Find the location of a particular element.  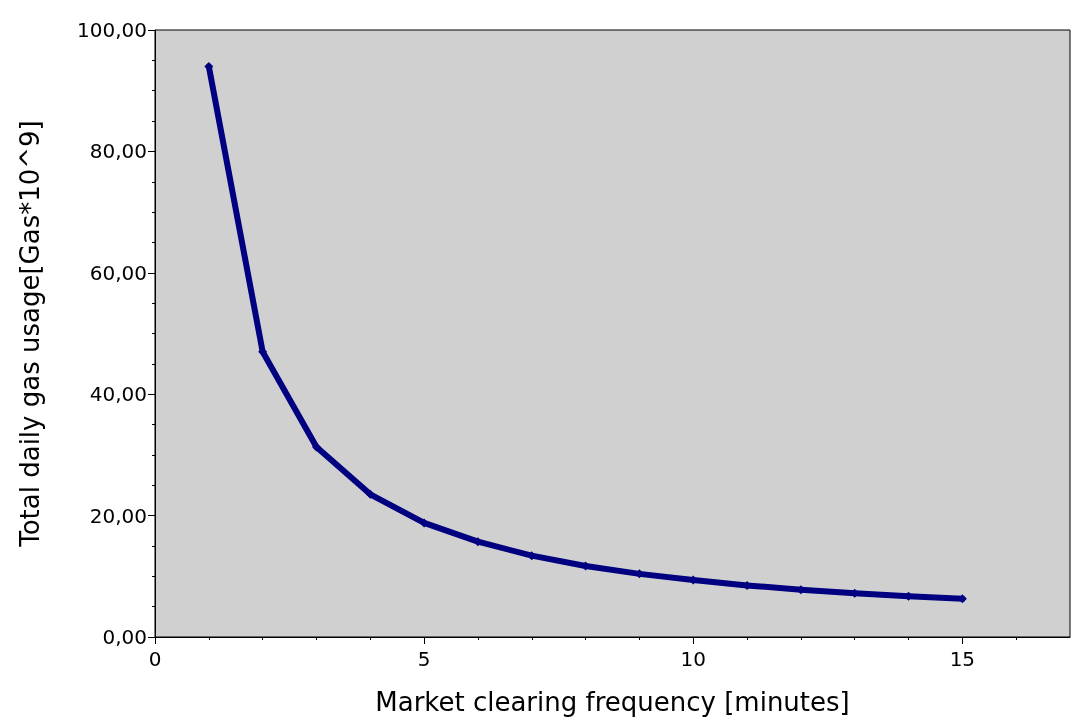

y-tick-label: 100,00 is located at coordinates (112, 30).